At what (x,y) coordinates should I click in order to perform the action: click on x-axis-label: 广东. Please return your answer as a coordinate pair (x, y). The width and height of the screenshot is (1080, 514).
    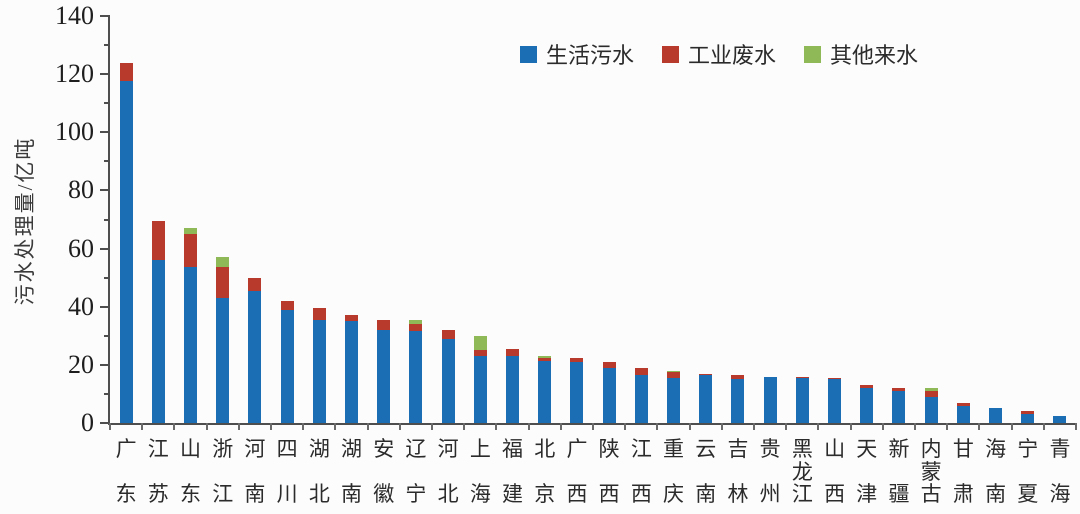
    Looking at the image, I should click on (126, 472).